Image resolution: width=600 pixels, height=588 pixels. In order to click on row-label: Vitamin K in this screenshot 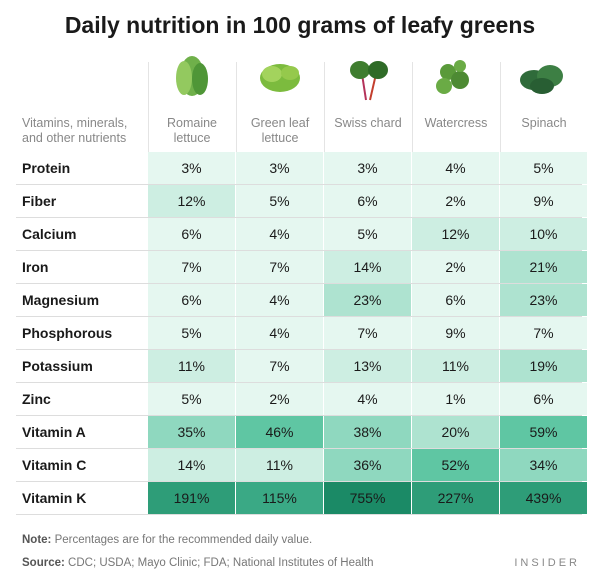, I will do `click(54, 498)`.